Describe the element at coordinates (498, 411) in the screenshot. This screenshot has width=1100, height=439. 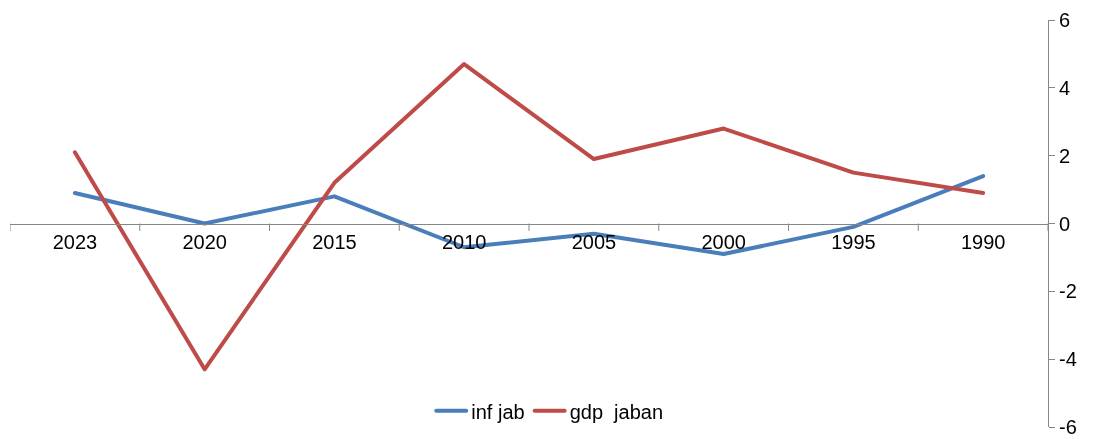
I see `legend-label: inf jab` at that location.